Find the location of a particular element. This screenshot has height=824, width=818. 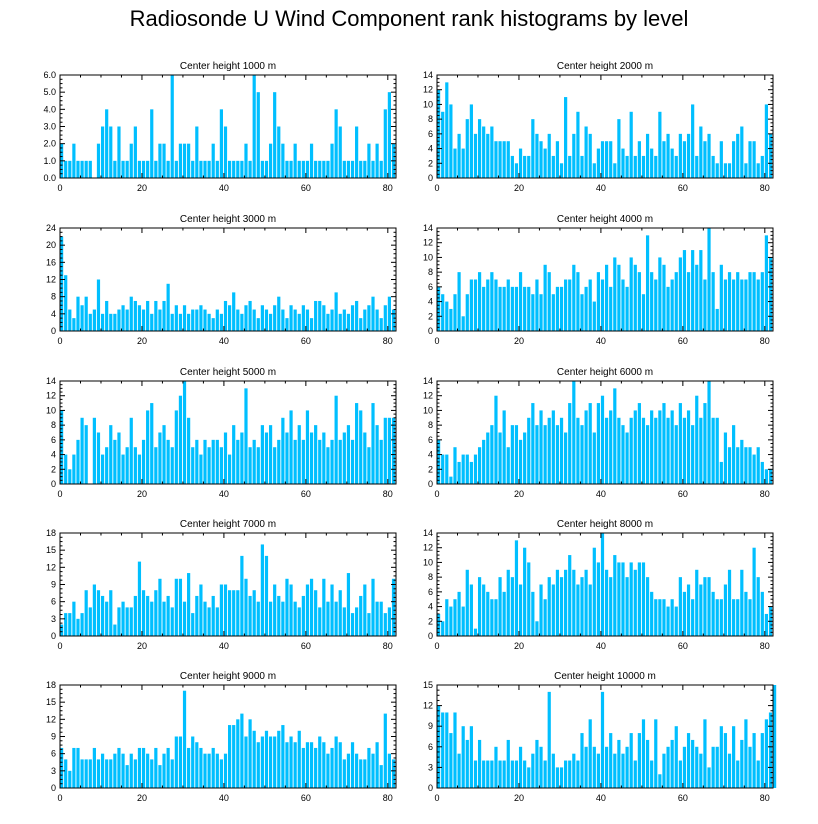

x-tick-label: 40 is located at coordinates (224, 798).